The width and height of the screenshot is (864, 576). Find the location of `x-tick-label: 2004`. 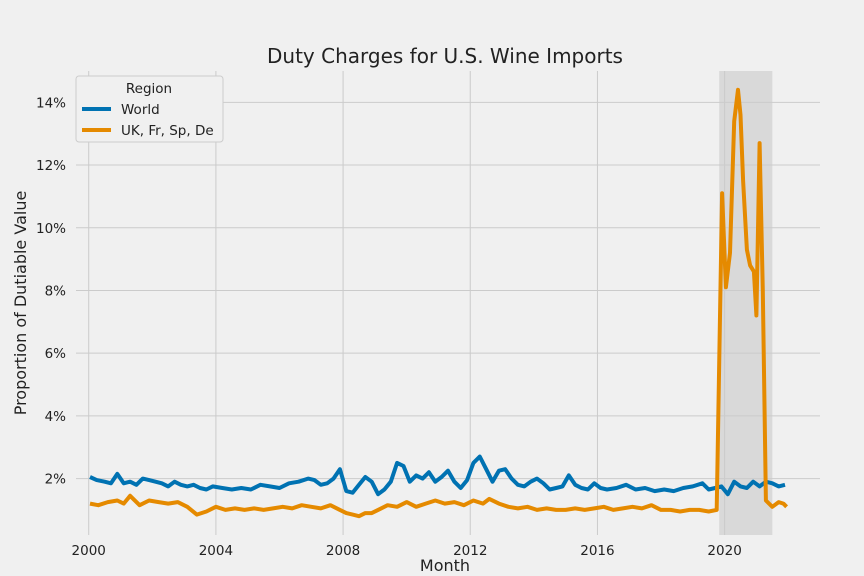

x-tick-label: 2004 is located at coordinates (216, 551).